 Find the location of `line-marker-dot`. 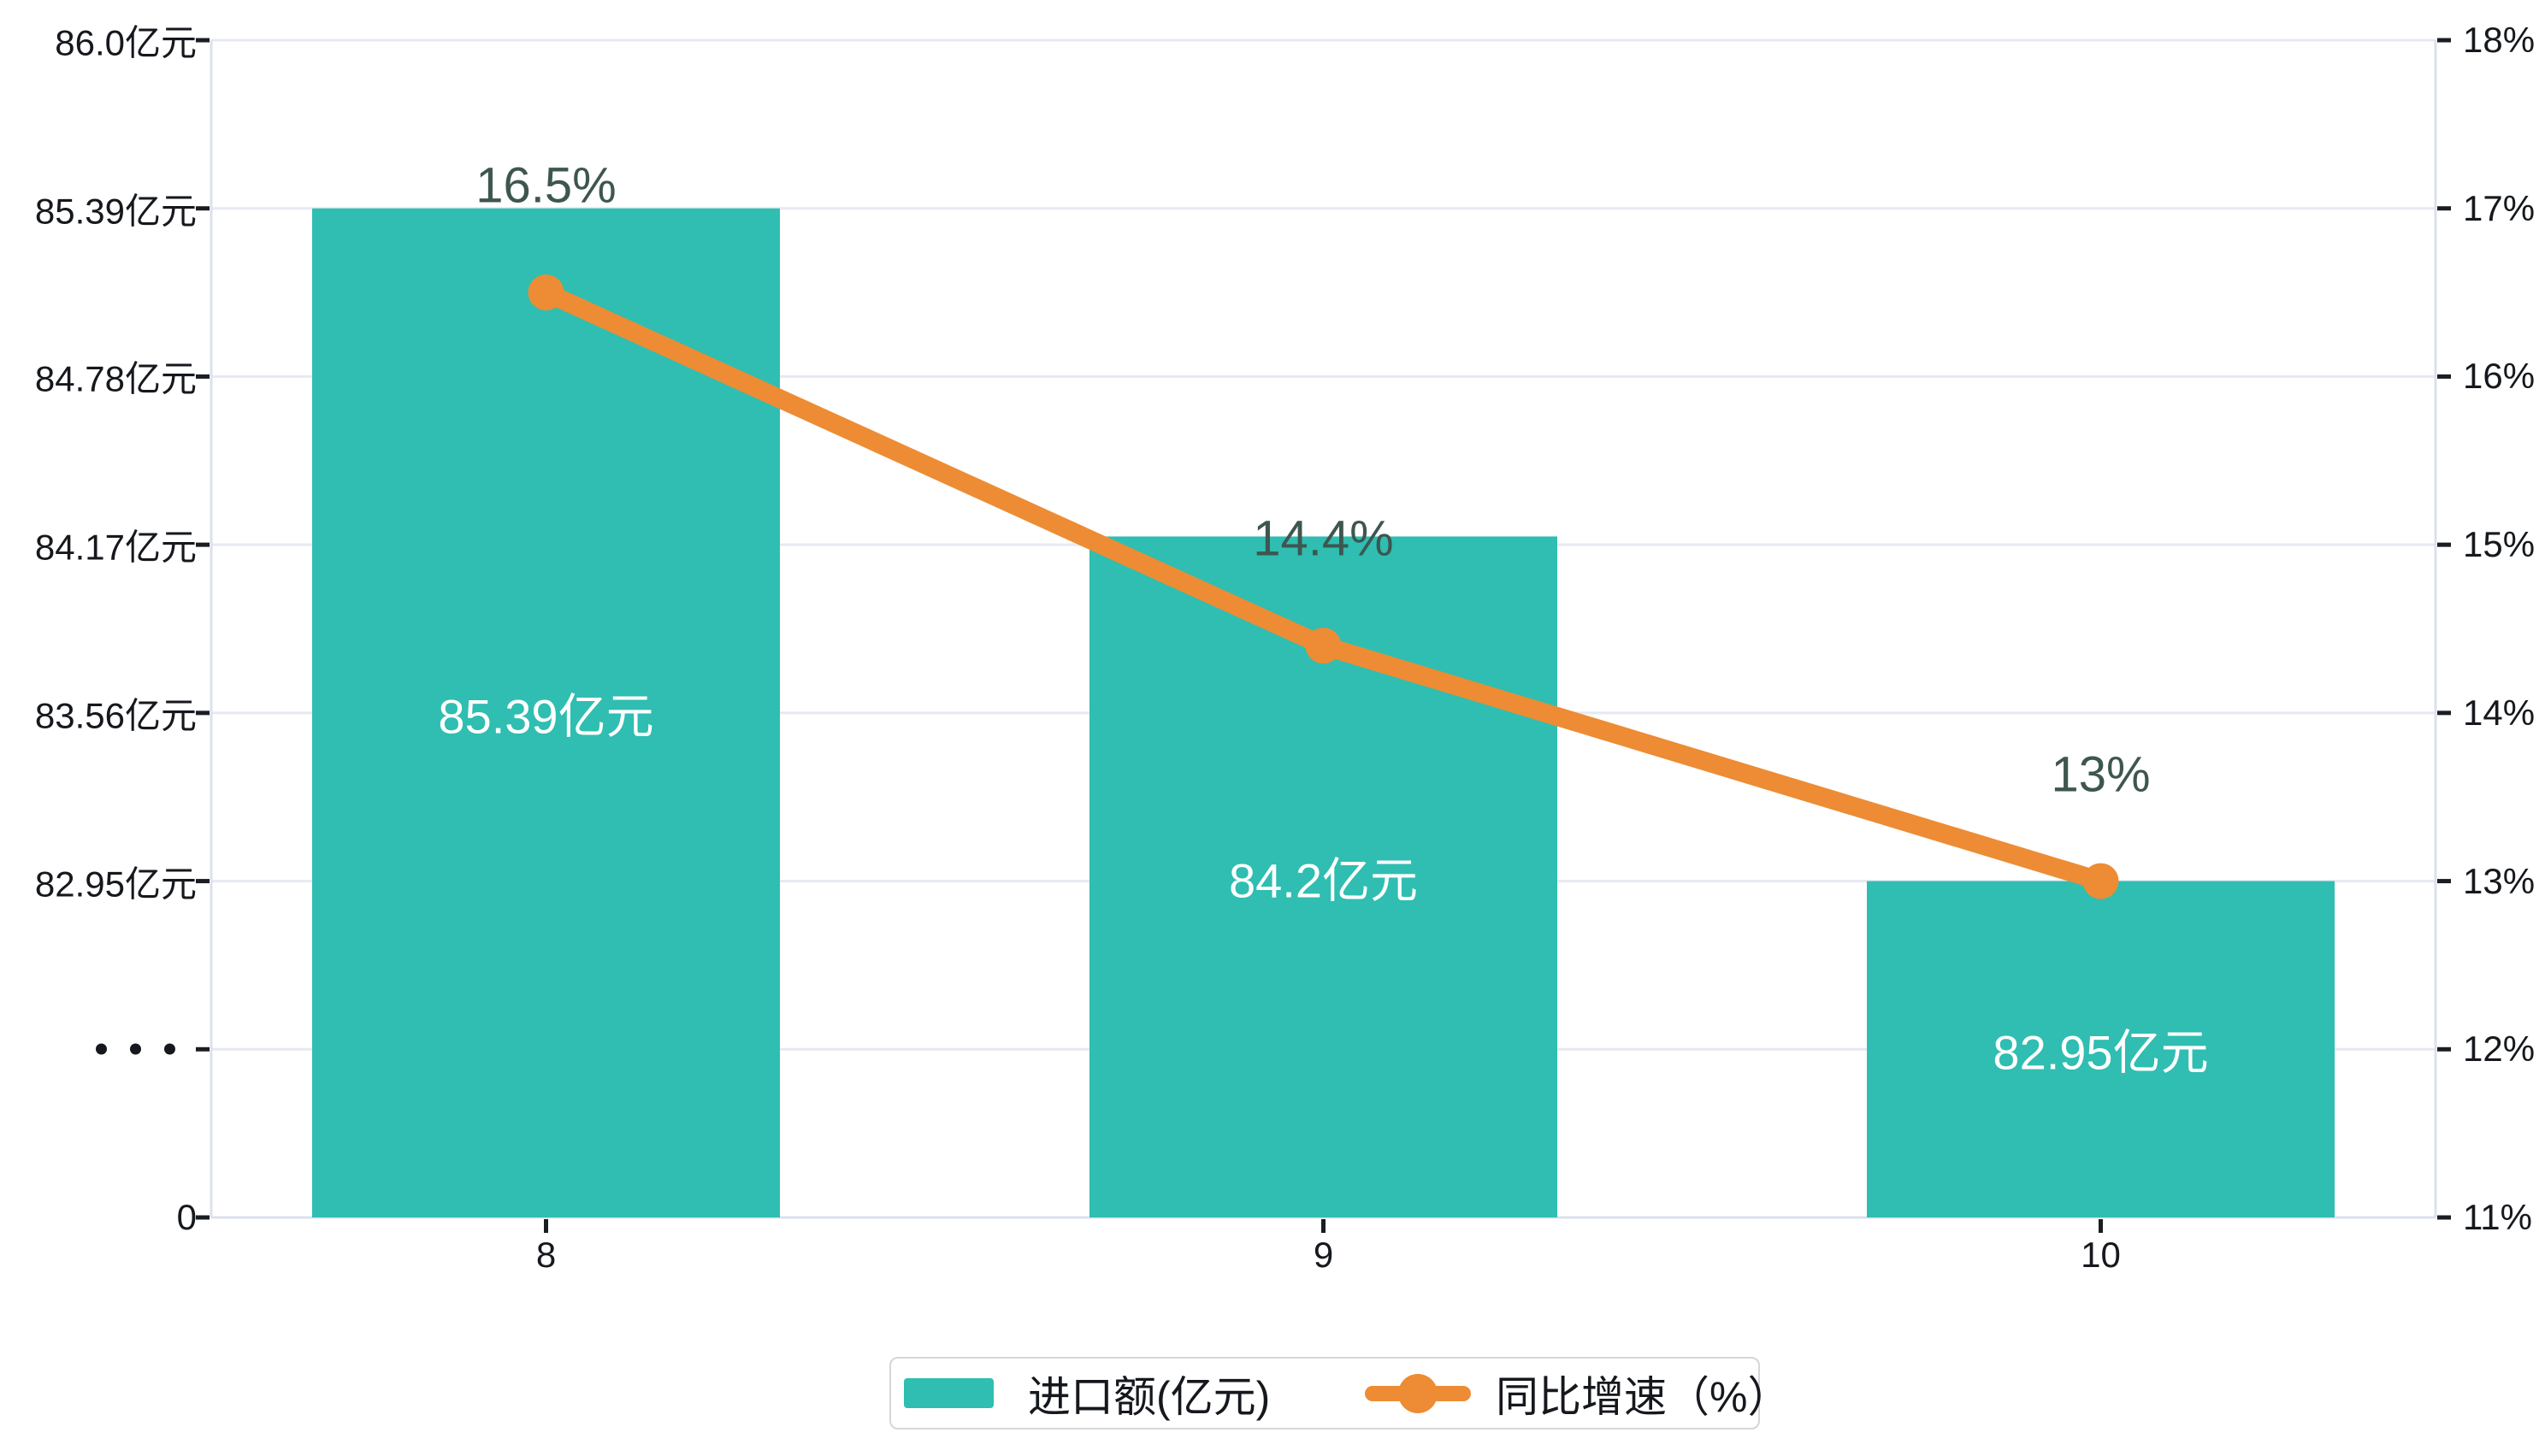

line-marker-dot is located at coordinates (1418, 1393).